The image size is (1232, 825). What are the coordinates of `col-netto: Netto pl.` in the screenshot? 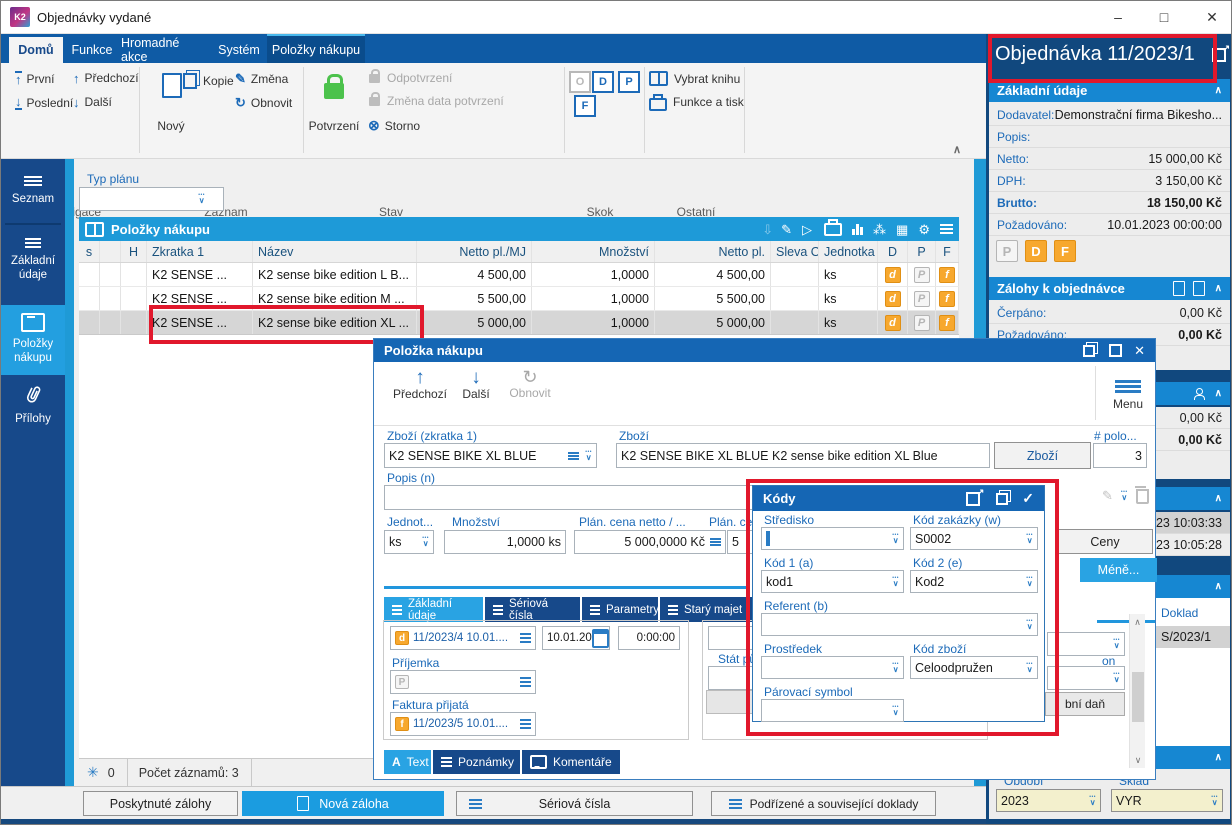 It's located at (713, 251).